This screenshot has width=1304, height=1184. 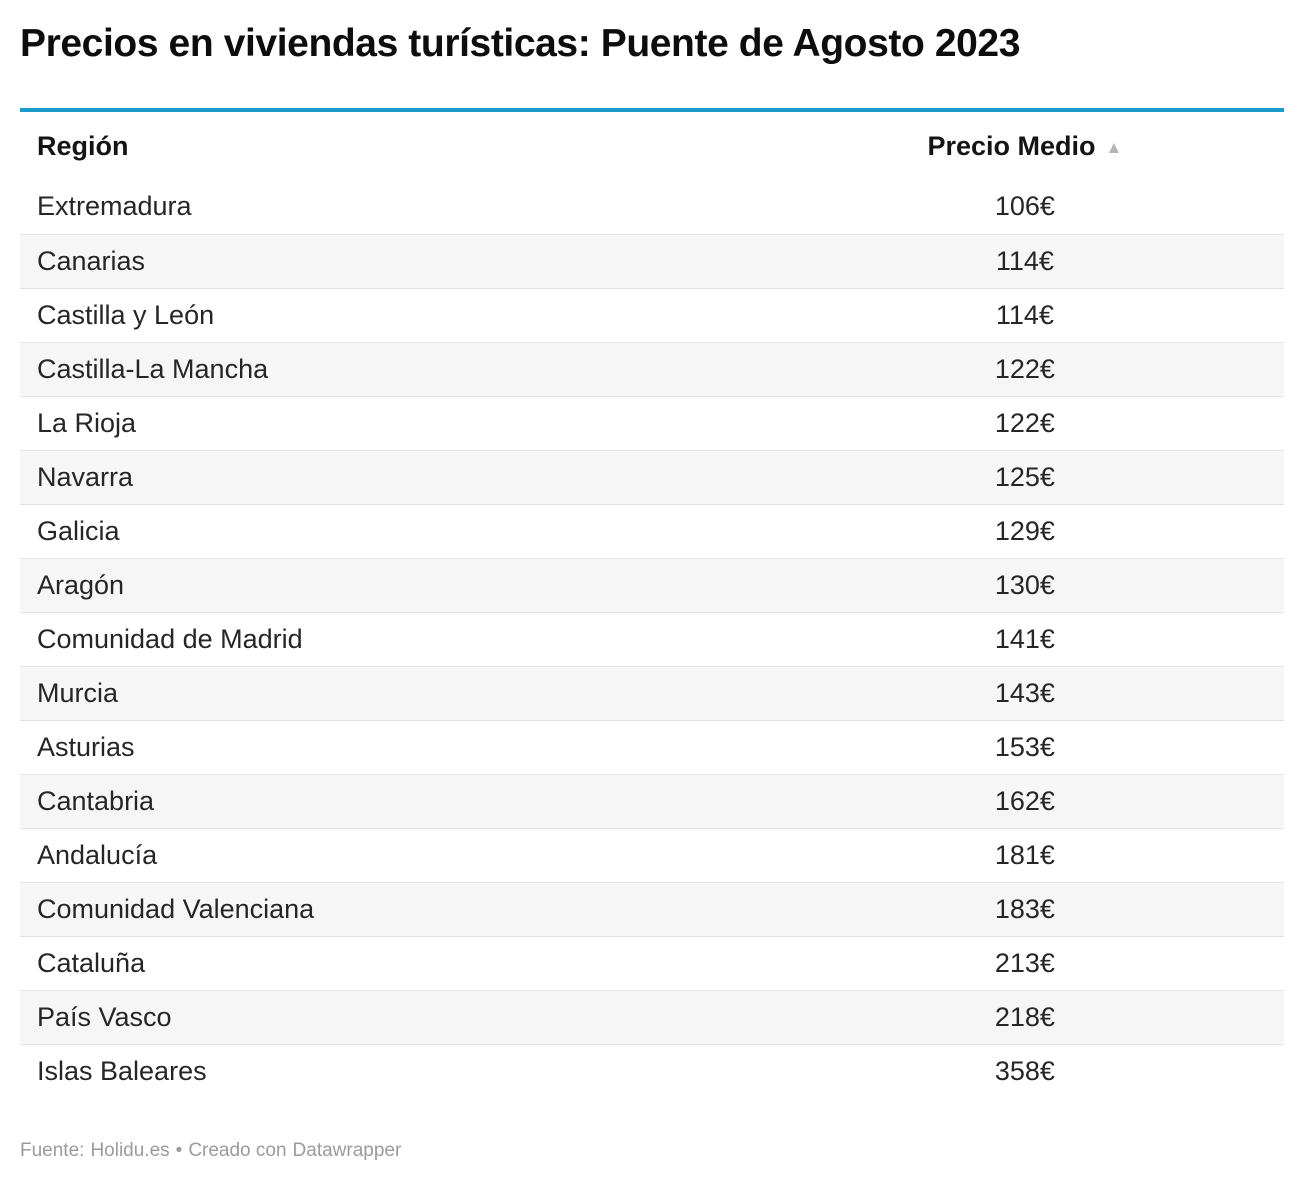 I want to click on table-row: Cantabria 162€, so click(x=652, y=800).